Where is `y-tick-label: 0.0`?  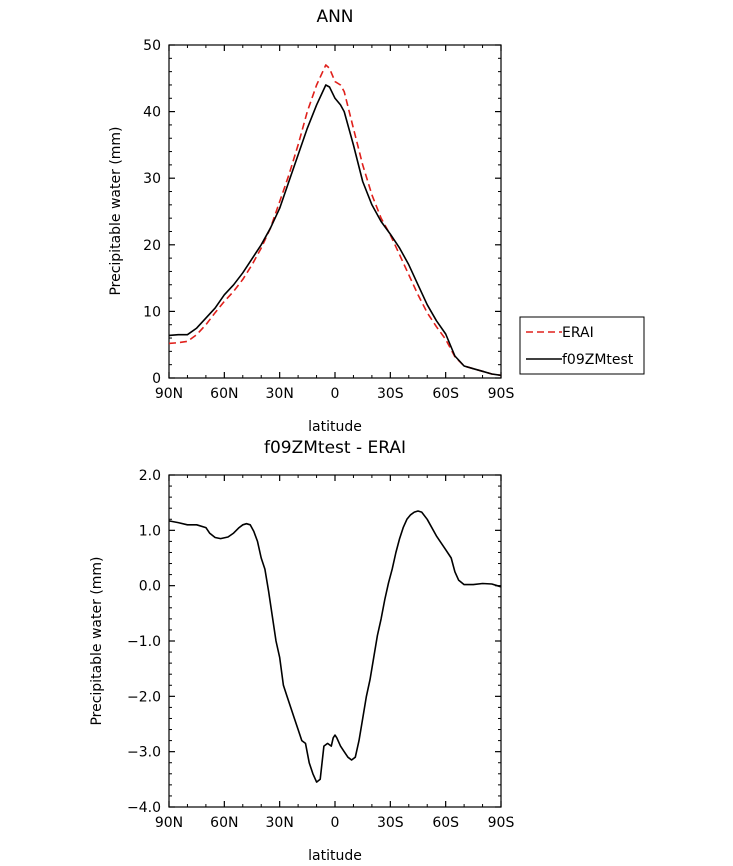
y-tick-label: 0.0 is located at coordinates (150, 587).